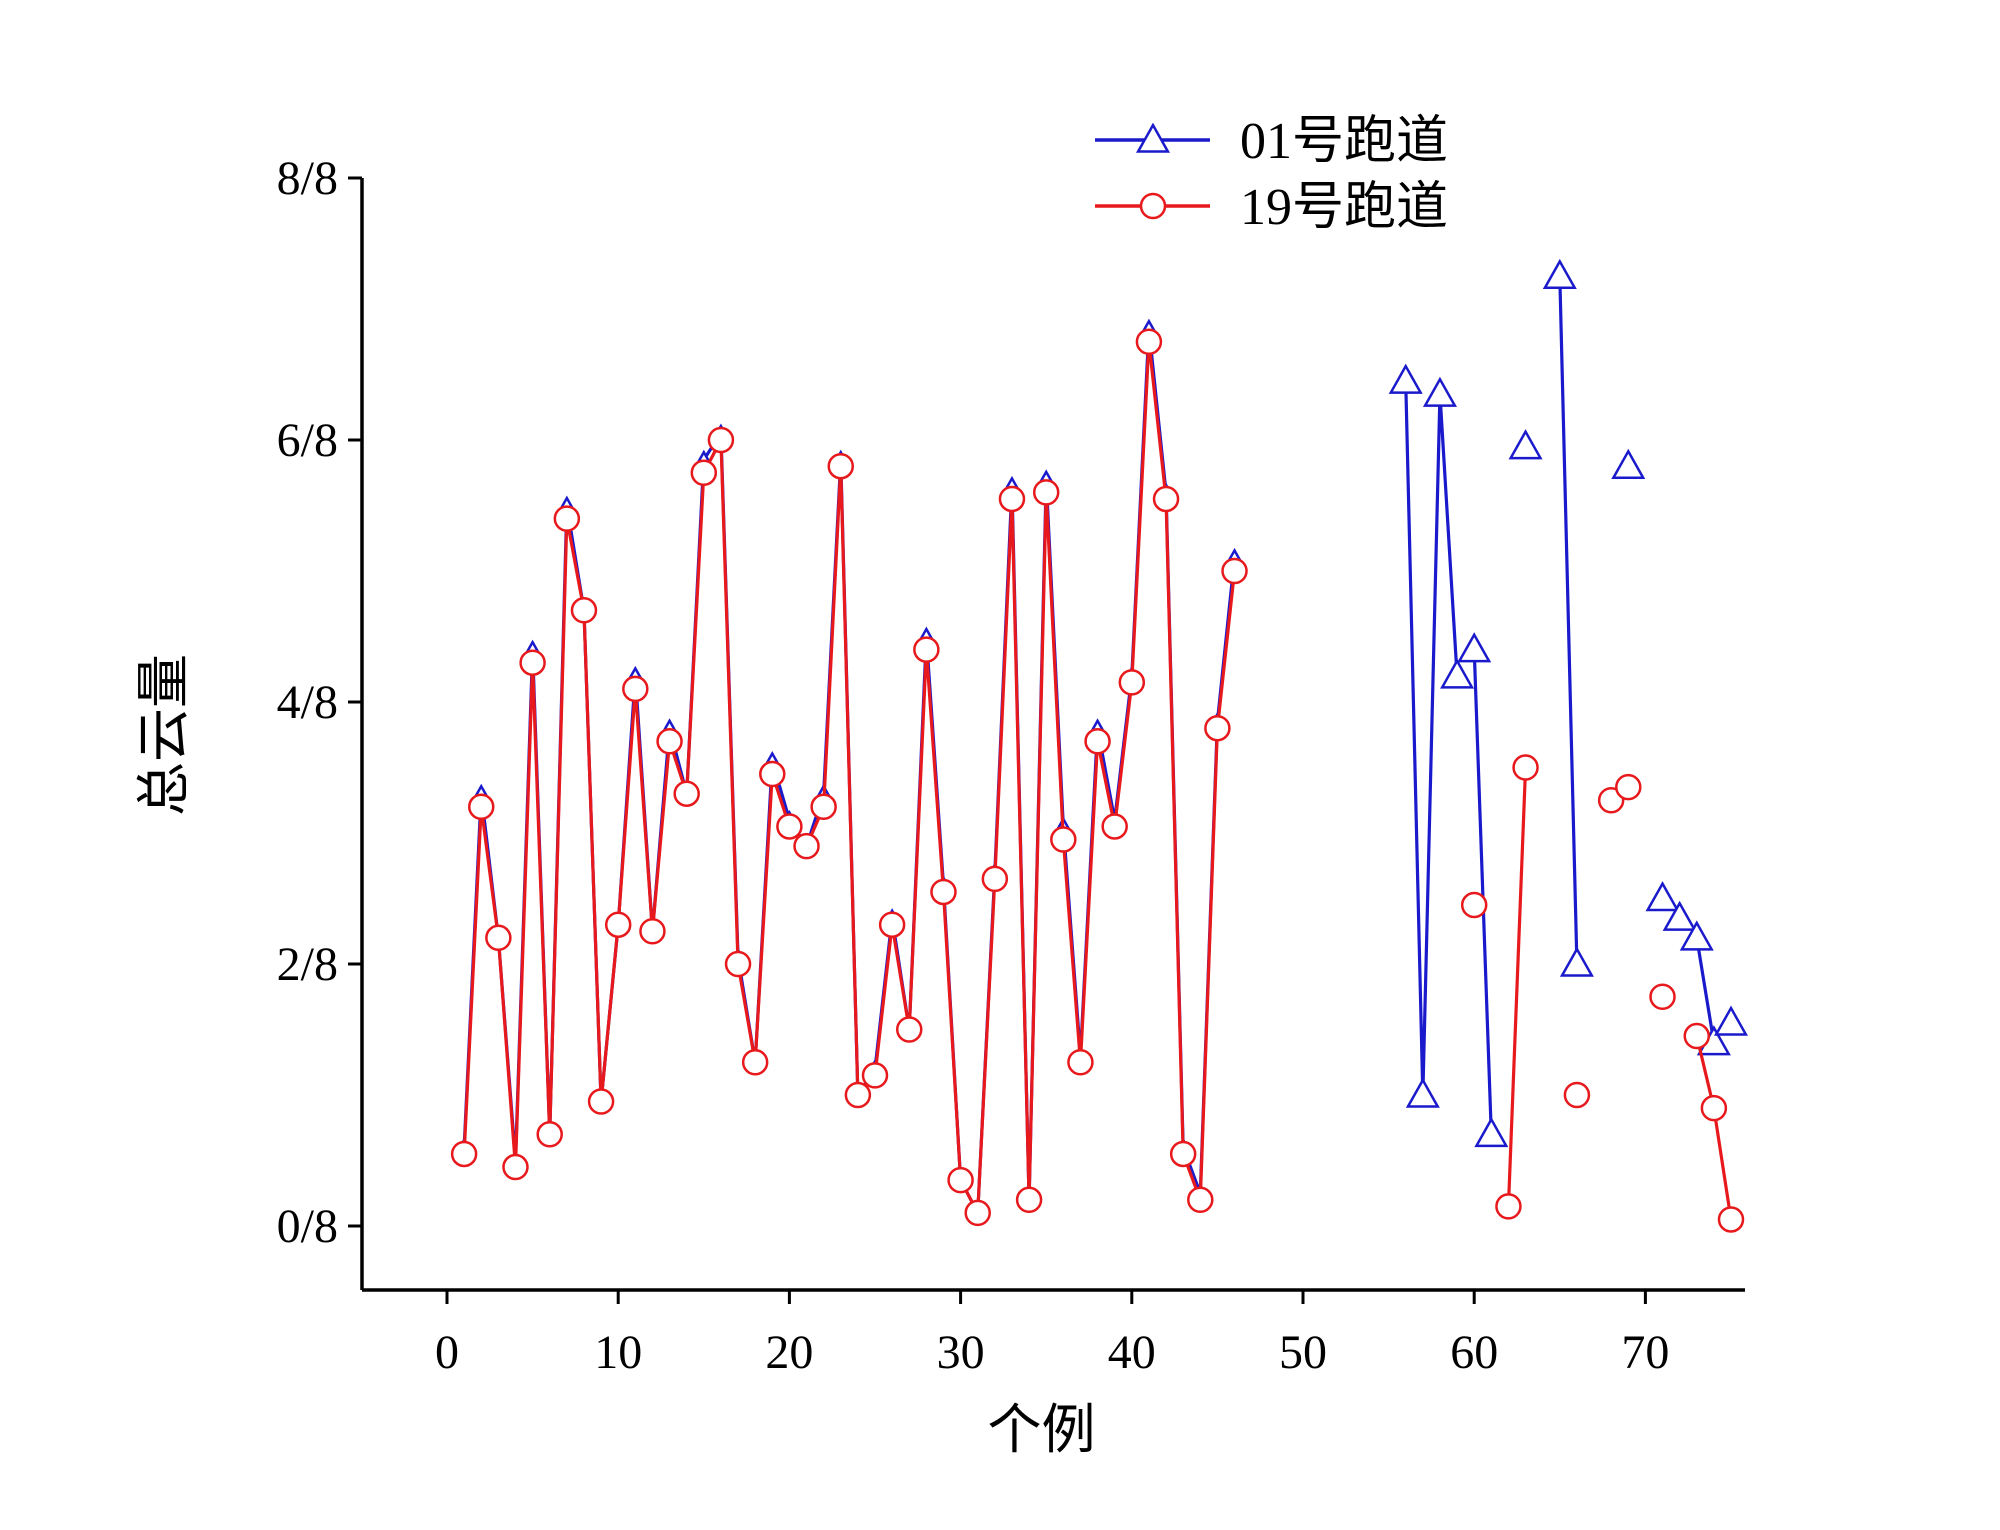 Image resolution: width=2000 pixels, height=1530 pixels. I want to click on y-axis-title: 总云量, so click(164, 735).